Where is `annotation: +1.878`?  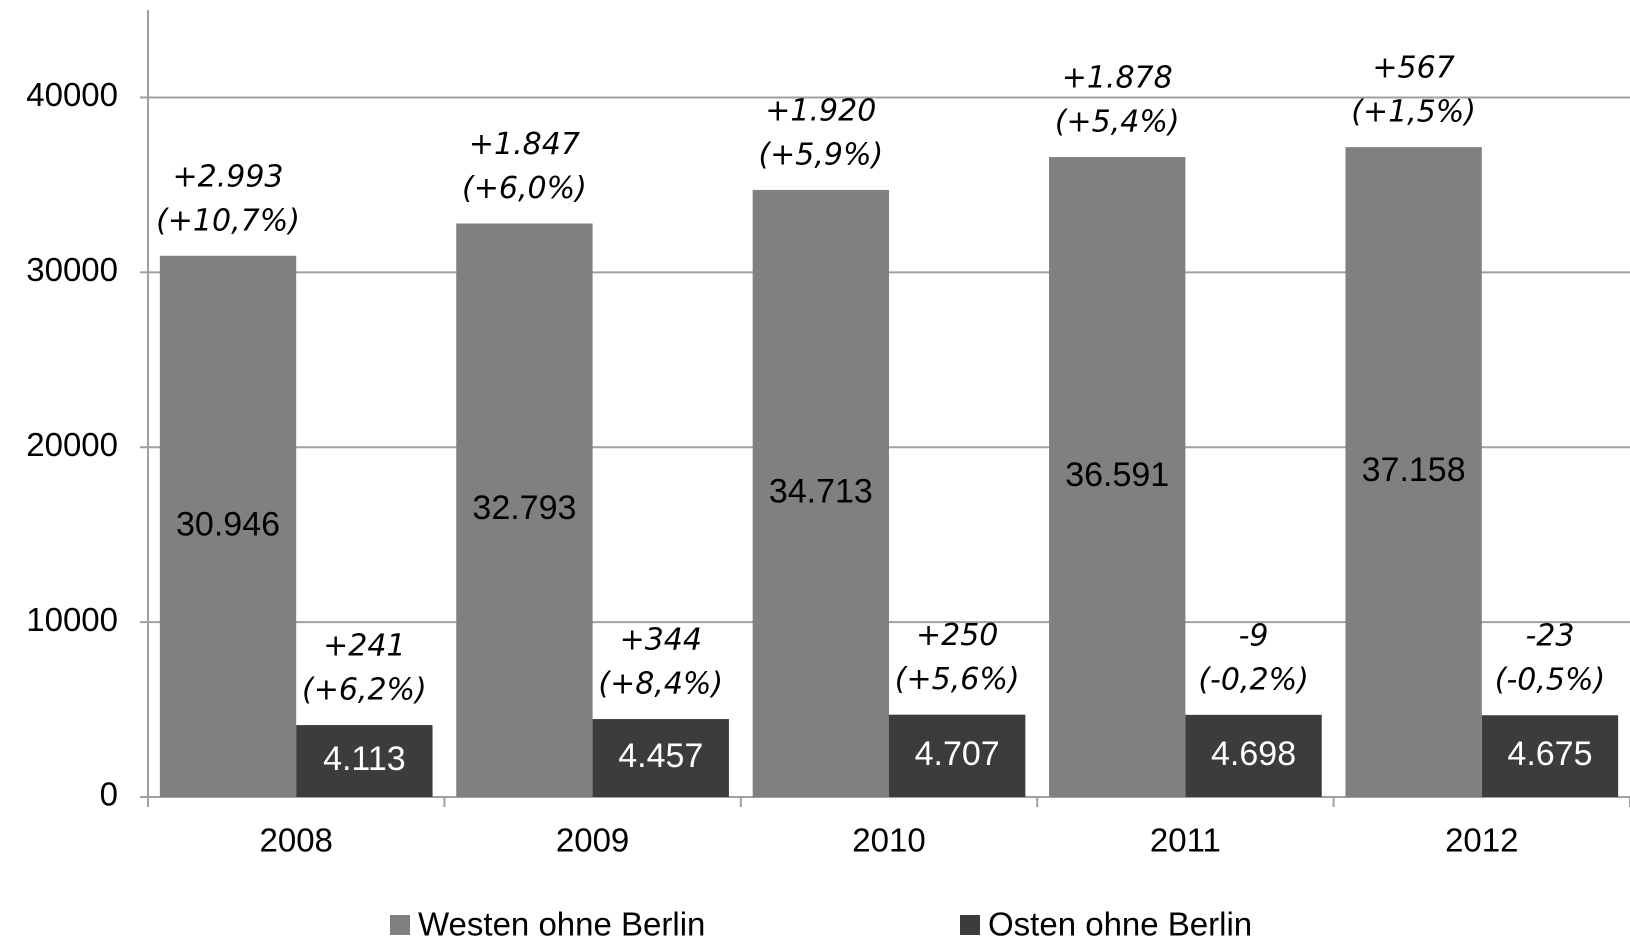 annotation: +1.878 is located at coordinates (1117, 78).